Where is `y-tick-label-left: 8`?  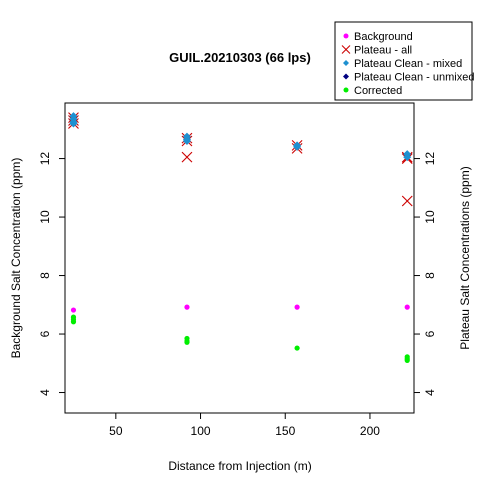 y-tick-label-left: 8 is located at coordinates (45, 275).